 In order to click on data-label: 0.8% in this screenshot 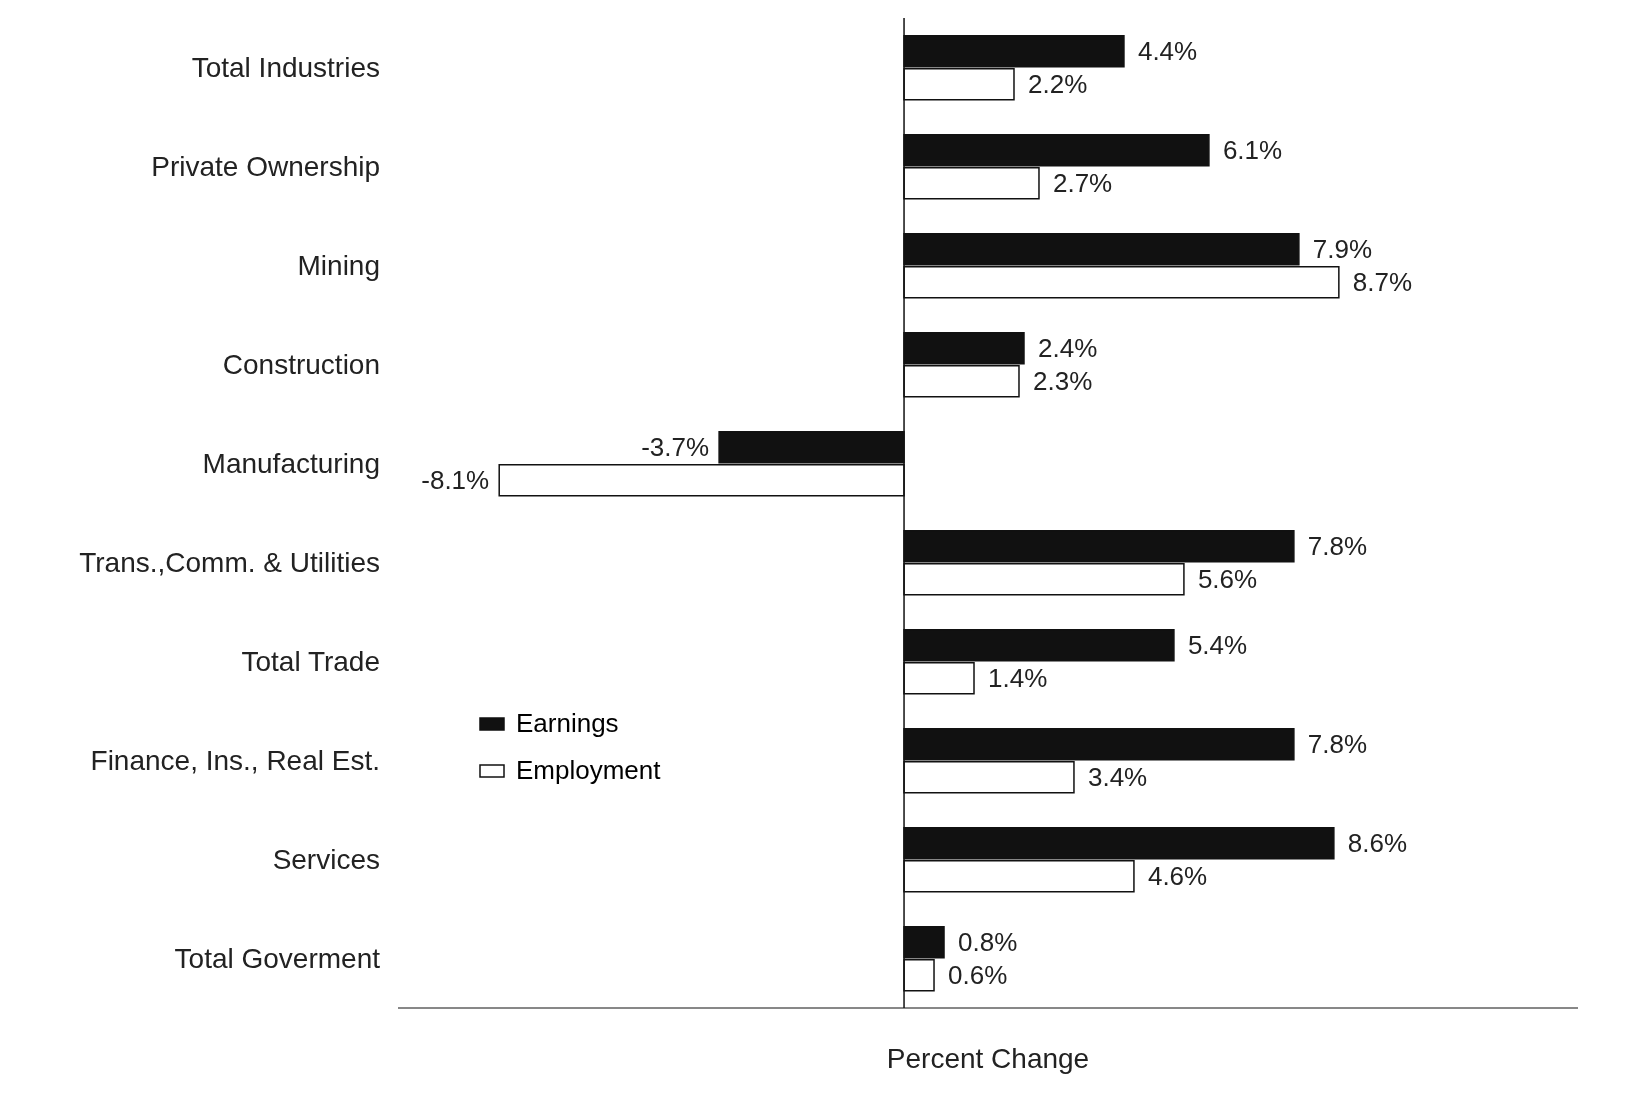, I will do `click(988, 942)`.